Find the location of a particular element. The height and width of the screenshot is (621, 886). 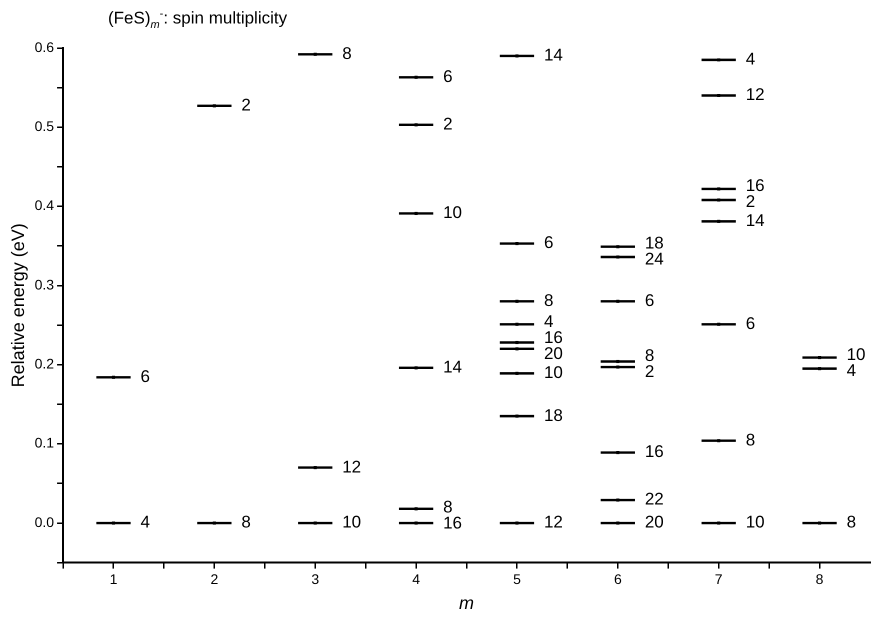

text: 0.0 is located at coordinates (44, 522).